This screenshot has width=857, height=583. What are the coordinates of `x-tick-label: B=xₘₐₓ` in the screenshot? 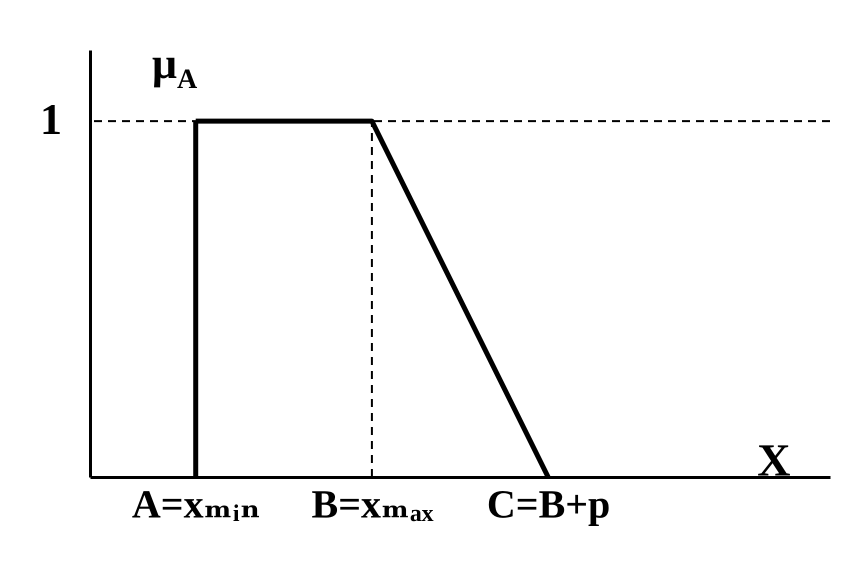 It's located at (373, 504).